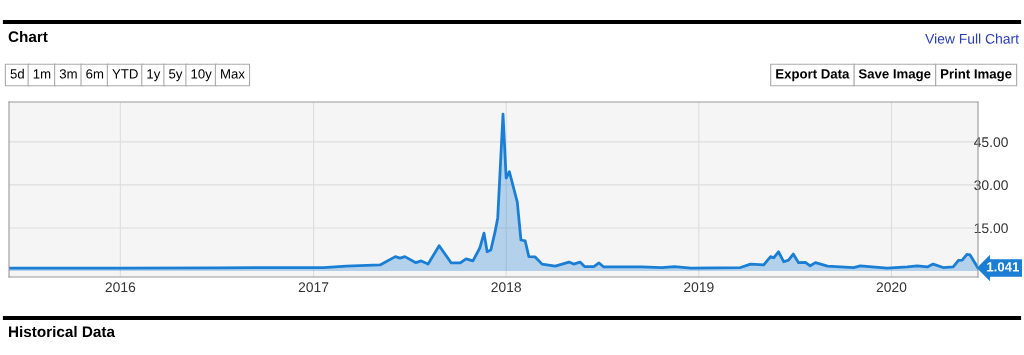 The width and height of the screenshot is (1024, 355). Describe the element at coordinates (68, 74) in the screenshot. I see `text: 3m` at that location.